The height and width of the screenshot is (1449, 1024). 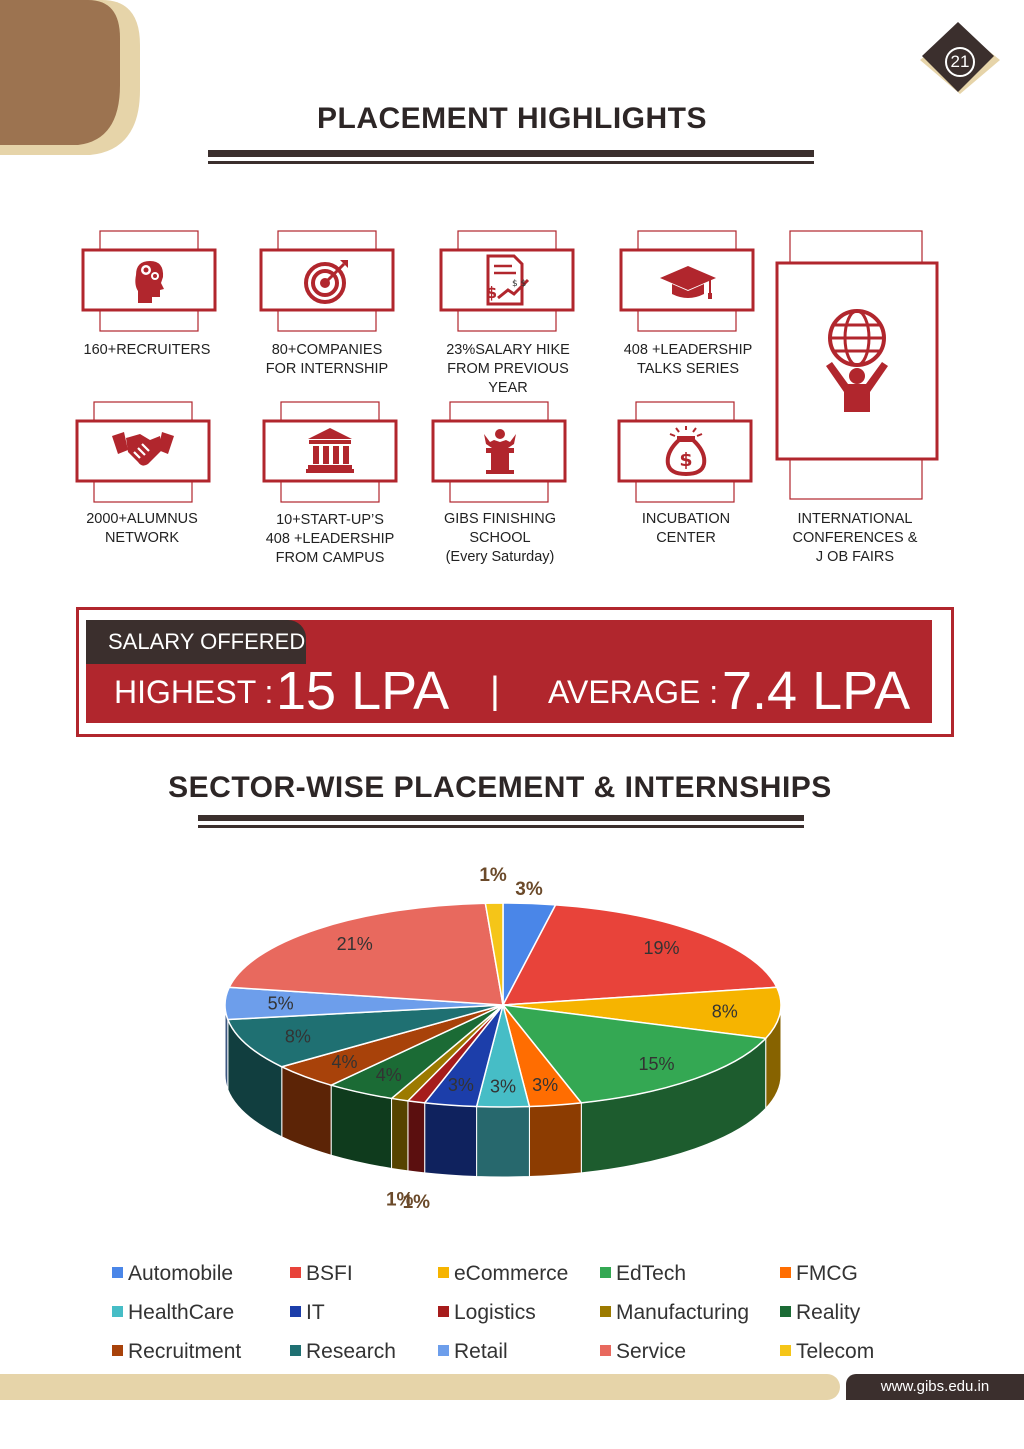 I want to click on sector-rule-thin, so click(x=501, y=826).